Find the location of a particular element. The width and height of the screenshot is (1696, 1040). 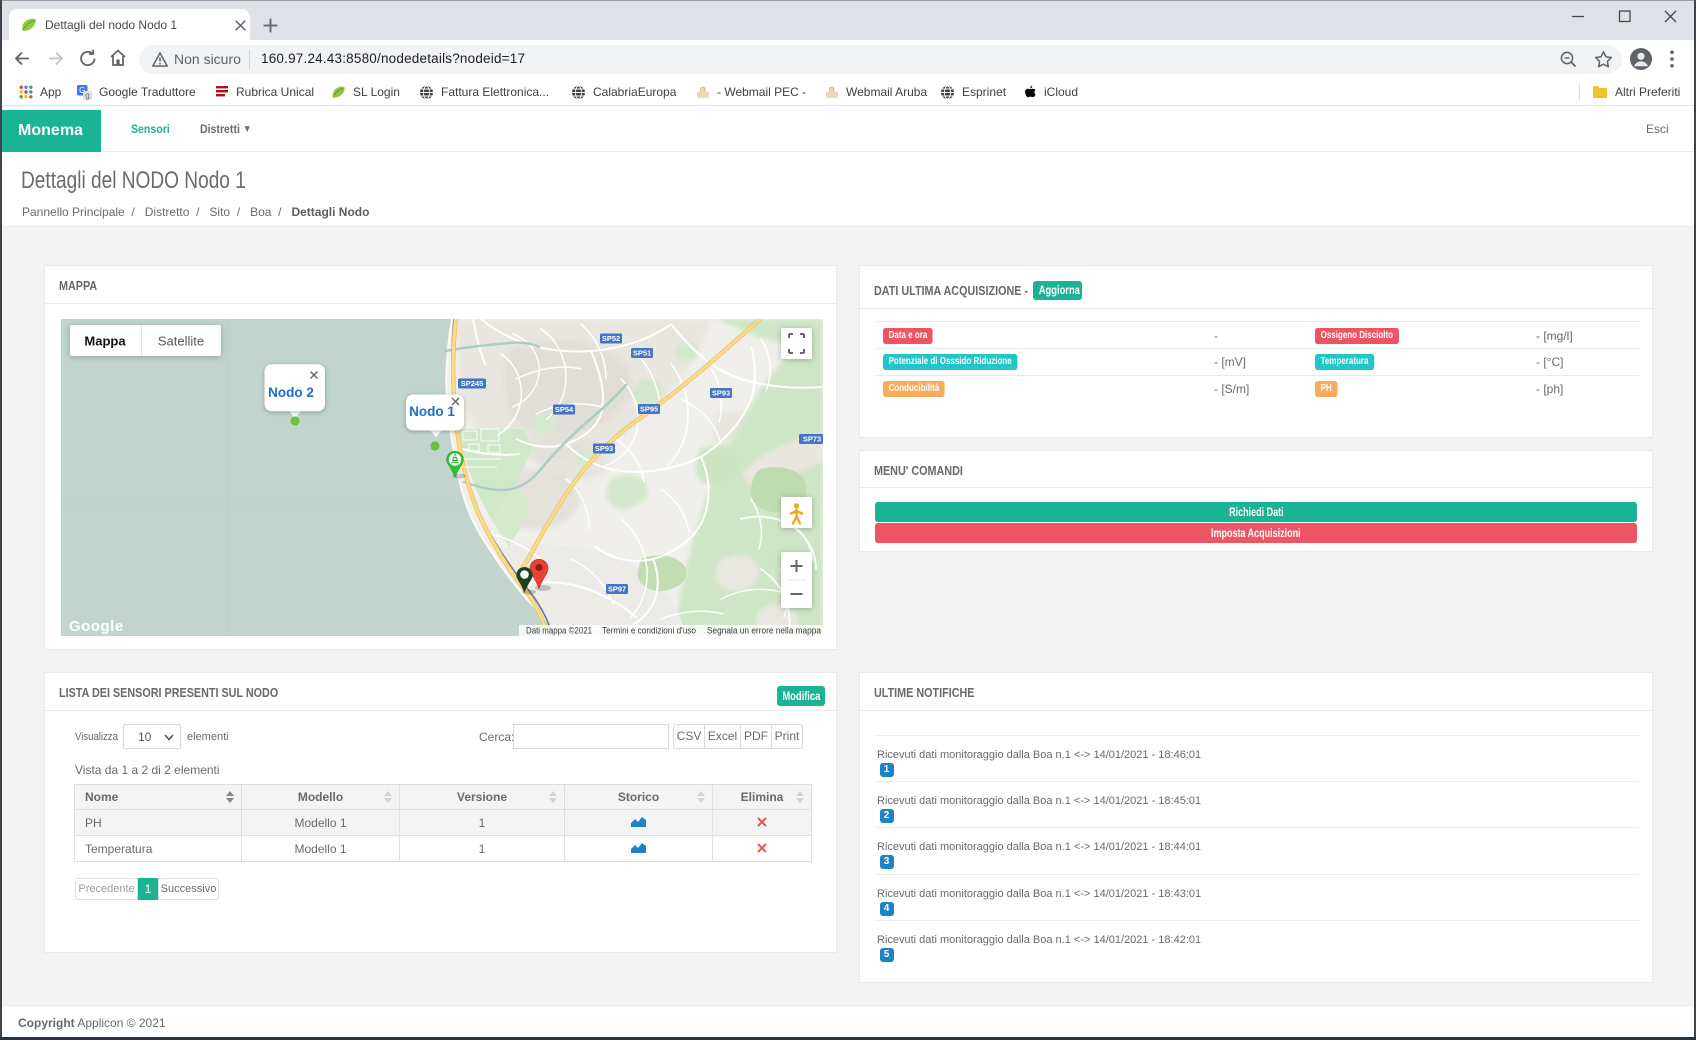

svg-text: SP73 is located at coordinates (812, 439).